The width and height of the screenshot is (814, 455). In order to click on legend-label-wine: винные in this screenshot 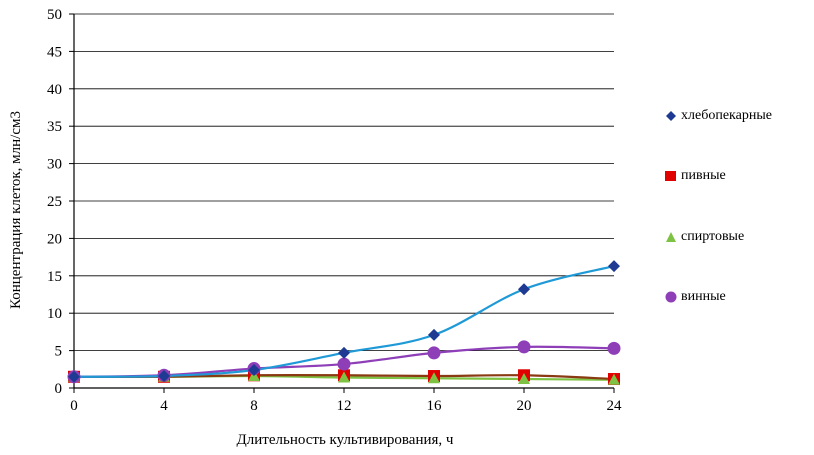, I will do `click(703, 296)`.